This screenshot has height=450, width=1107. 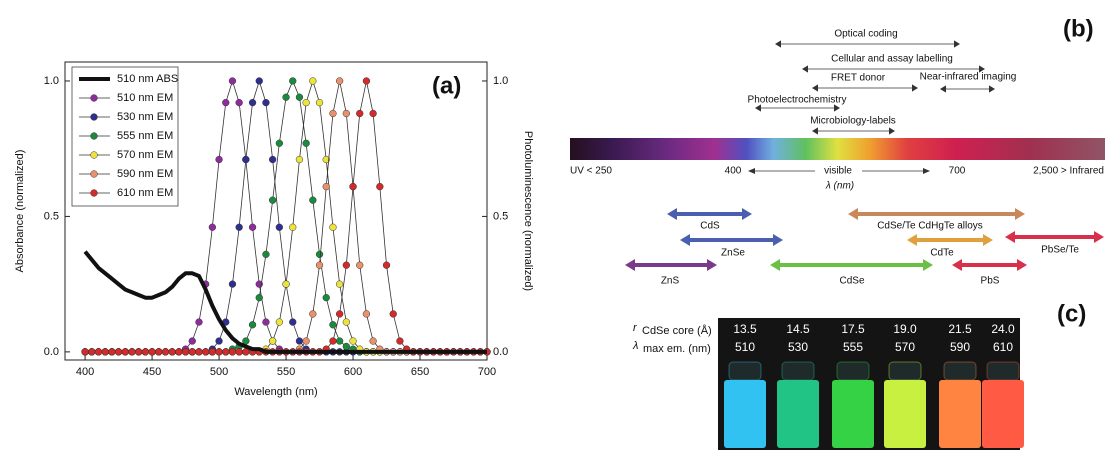 I want to click on legend-label: 555 nm EM, so click(x=145, y=136).